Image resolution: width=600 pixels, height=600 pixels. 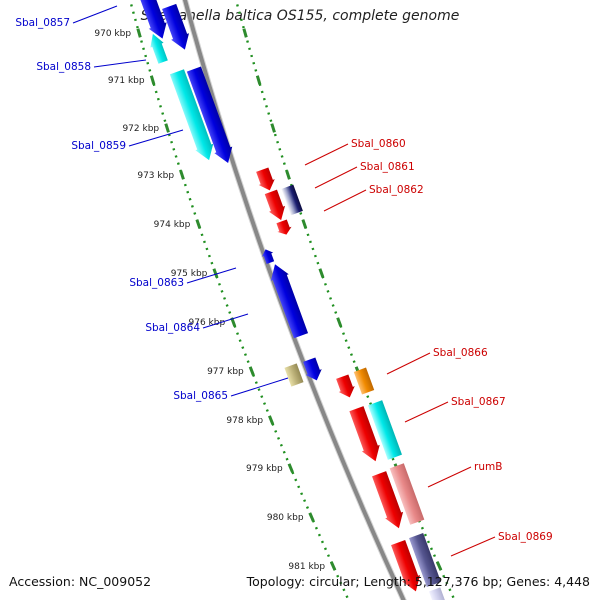 What do you see at coordinates (140, 129) in the screenshot?
I see `kbp-label: 972 kbp` at bounding box center [140, 129].